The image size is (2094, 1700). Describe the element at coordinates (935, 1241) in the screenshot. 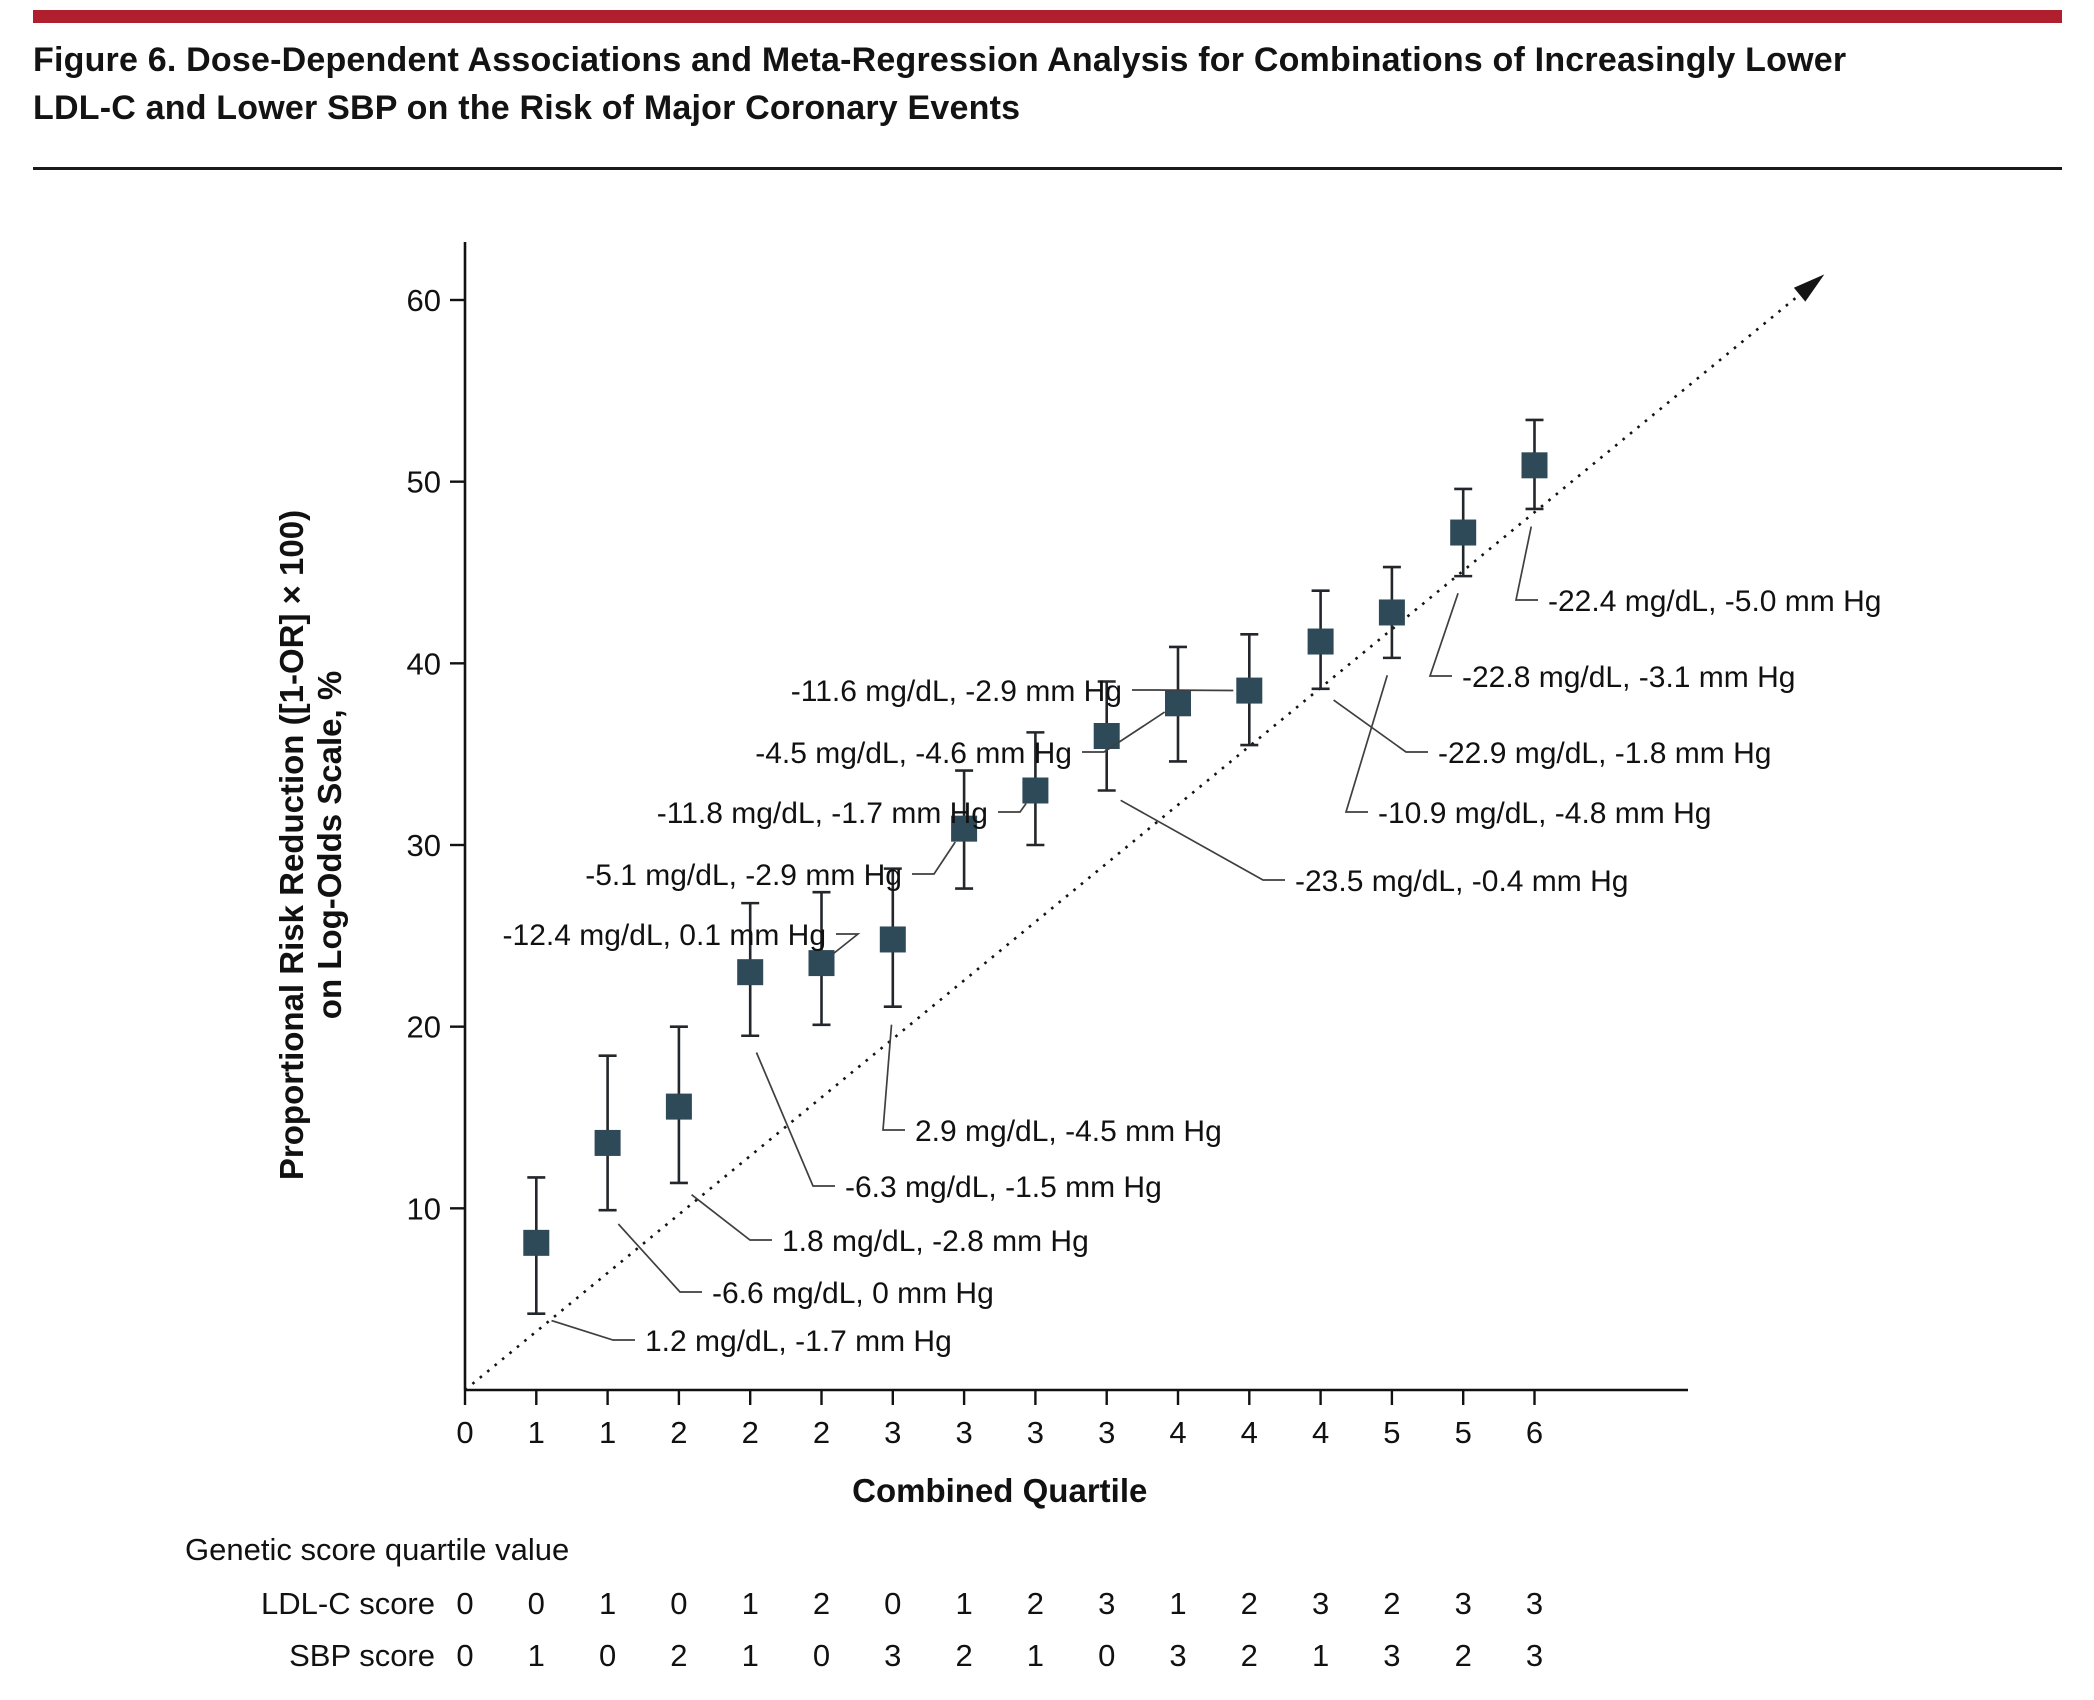

I see `point-annotation: 1.8 mg/dL, -2.8 mm Hg` at that location.